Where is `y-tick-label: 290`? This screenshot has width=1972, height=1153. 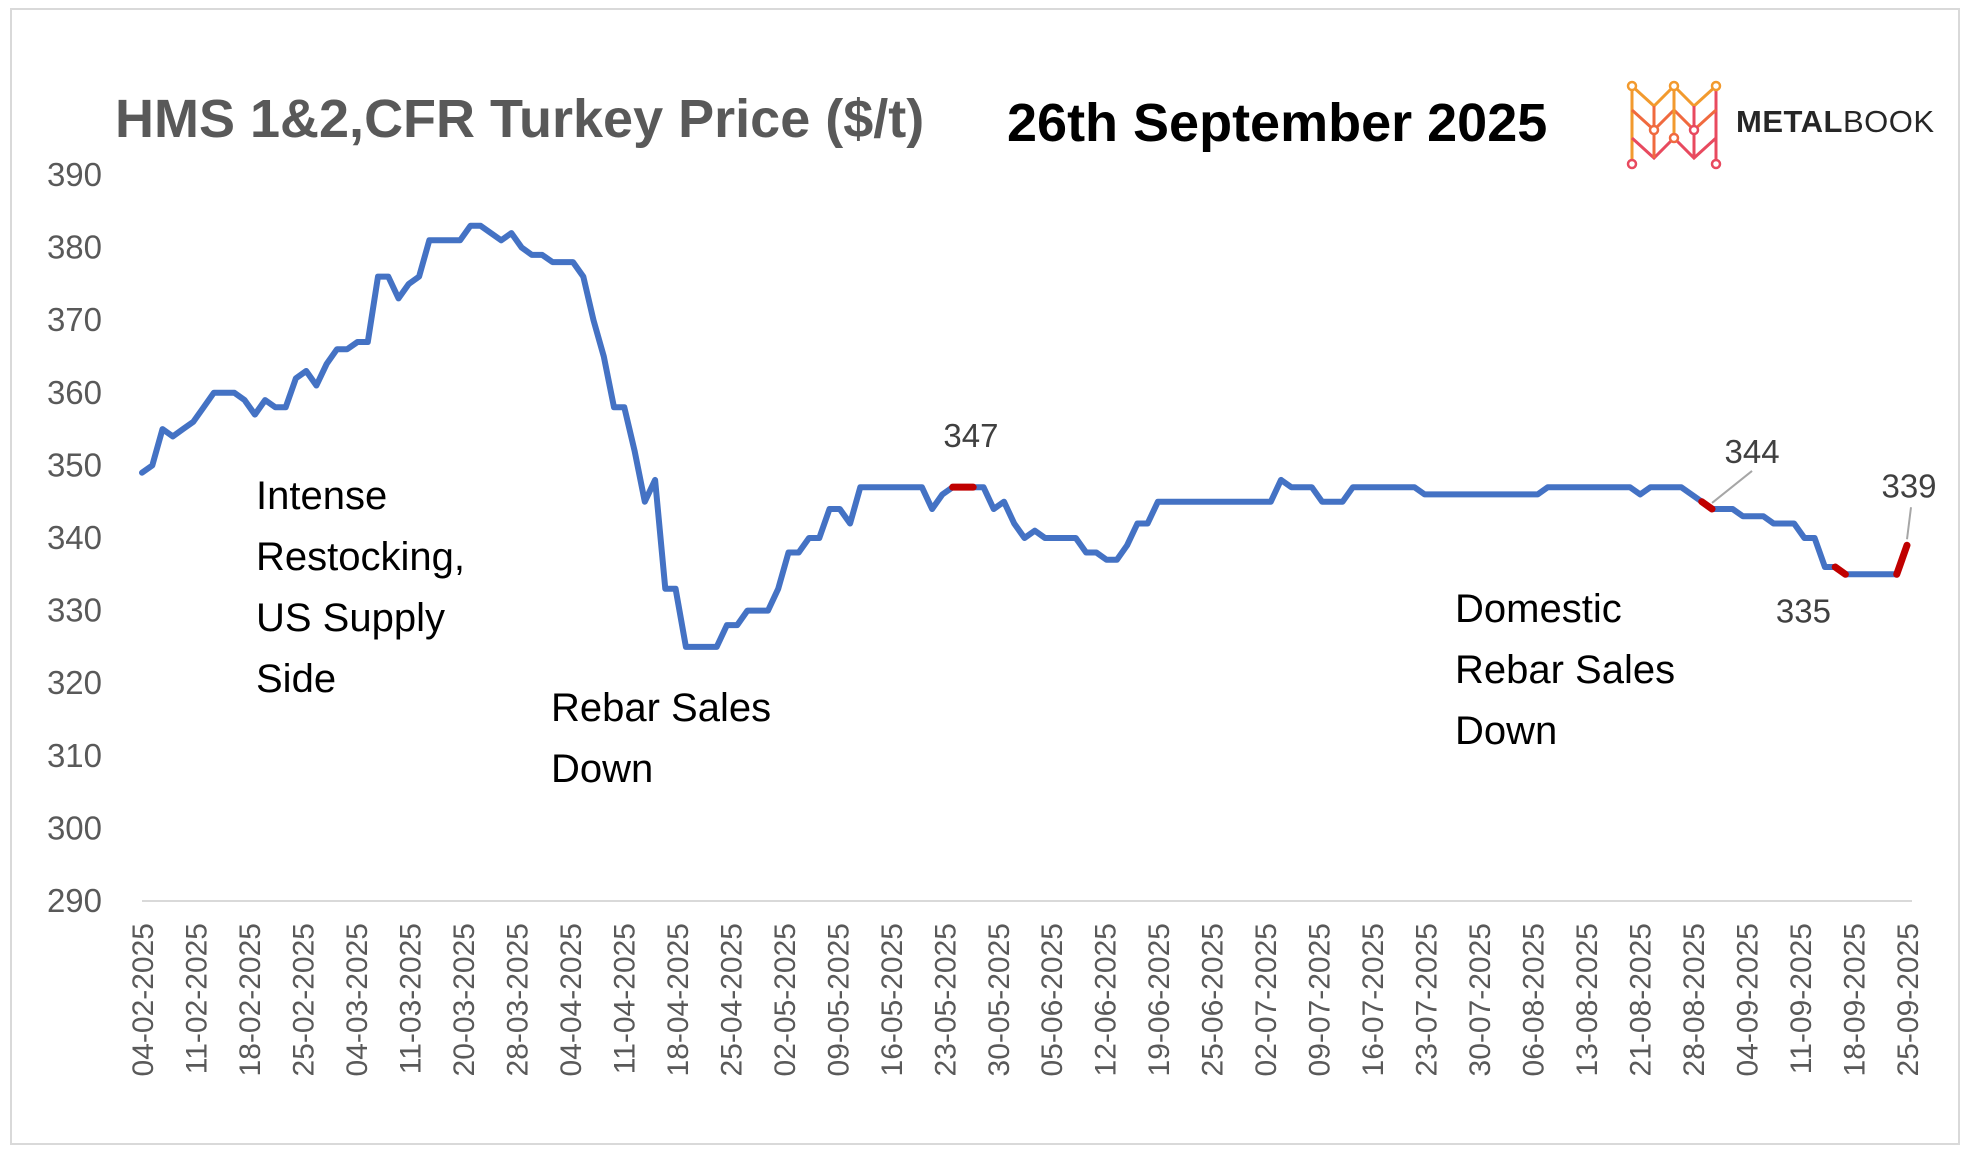 y-tick-label: 290 is located at coordinates (74, 900).